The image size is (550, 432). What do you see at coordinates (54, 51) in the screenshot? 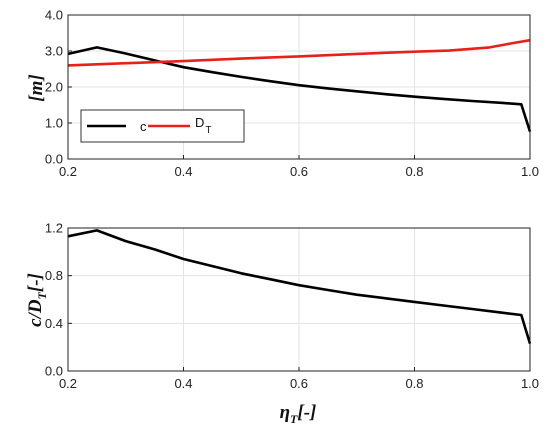
I see `y-tick-label: 3.0` at bounding box center [54, 51].